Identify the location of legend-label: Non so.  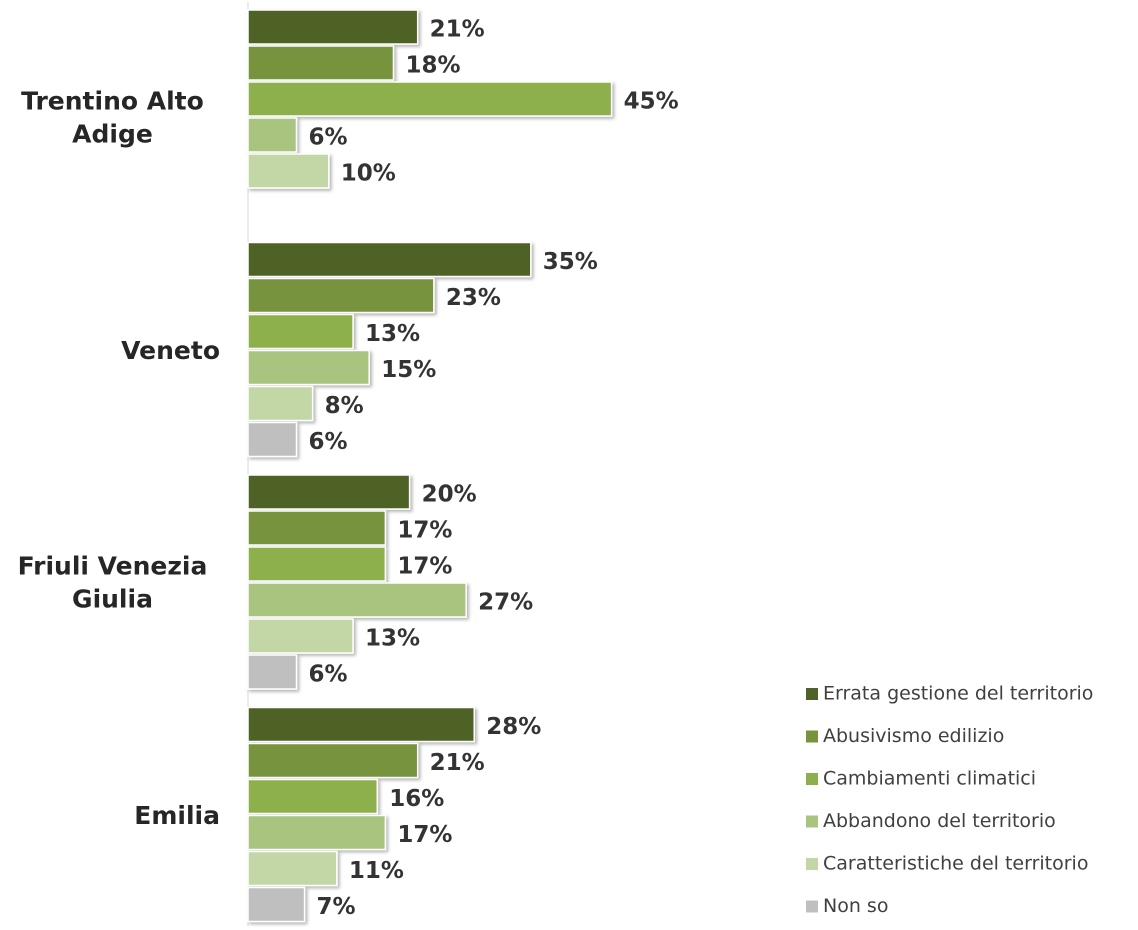
(855, 906).